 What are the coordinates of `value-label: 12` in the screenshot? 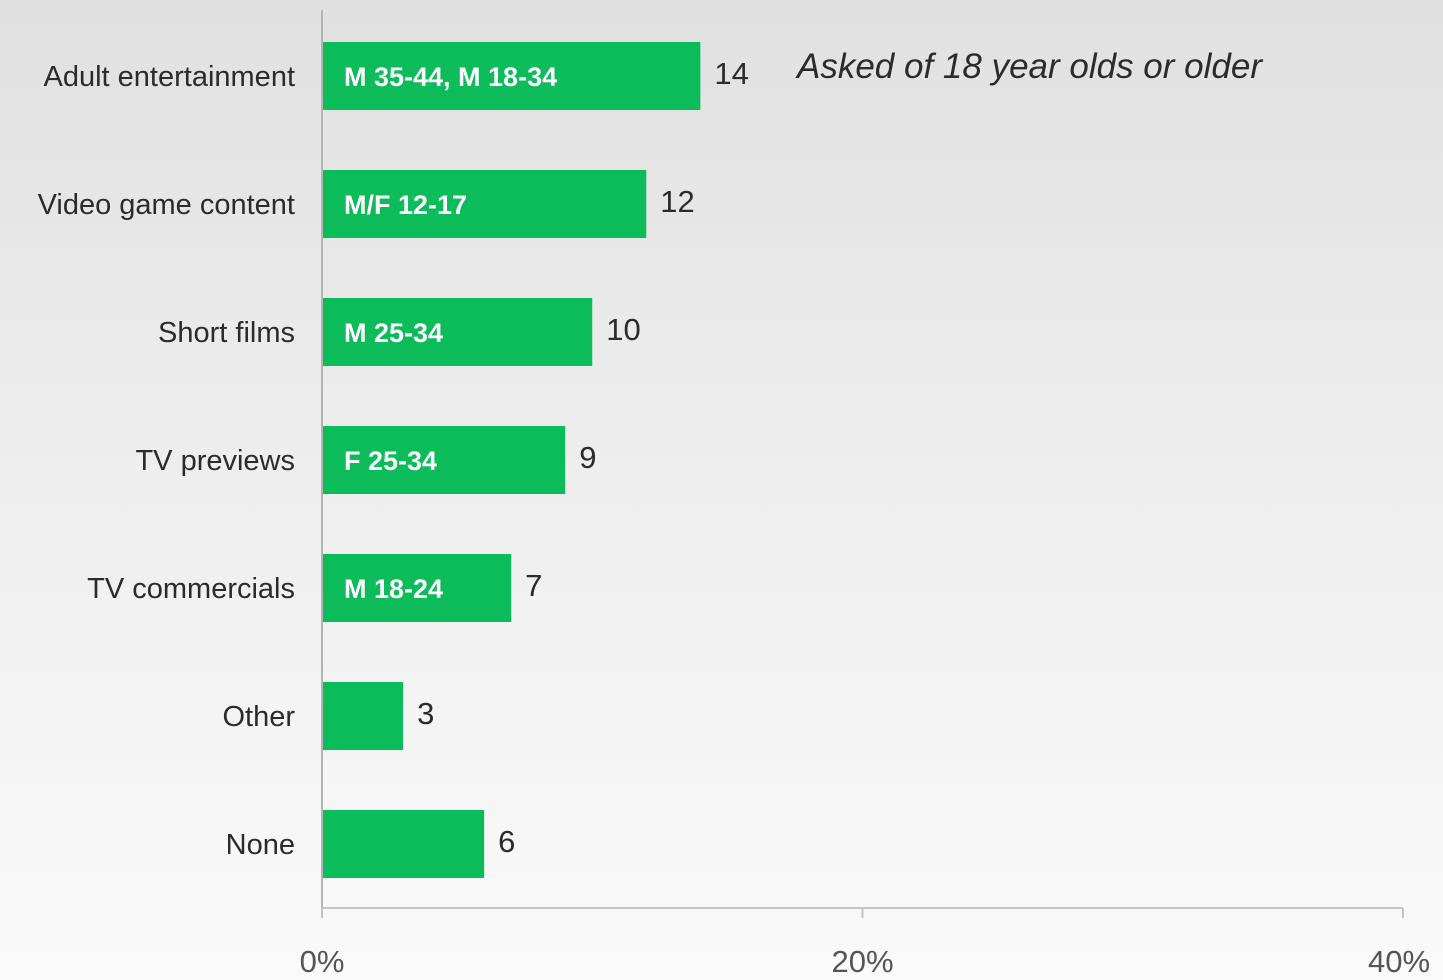 It's located at (677, 201).